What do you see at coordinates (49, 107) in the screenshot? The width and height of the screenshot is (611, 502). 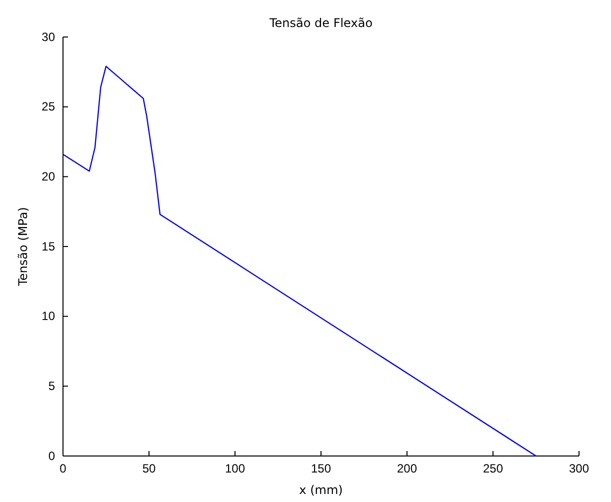 I see `y-tick-label: 25` at bounding box center [49, 107].